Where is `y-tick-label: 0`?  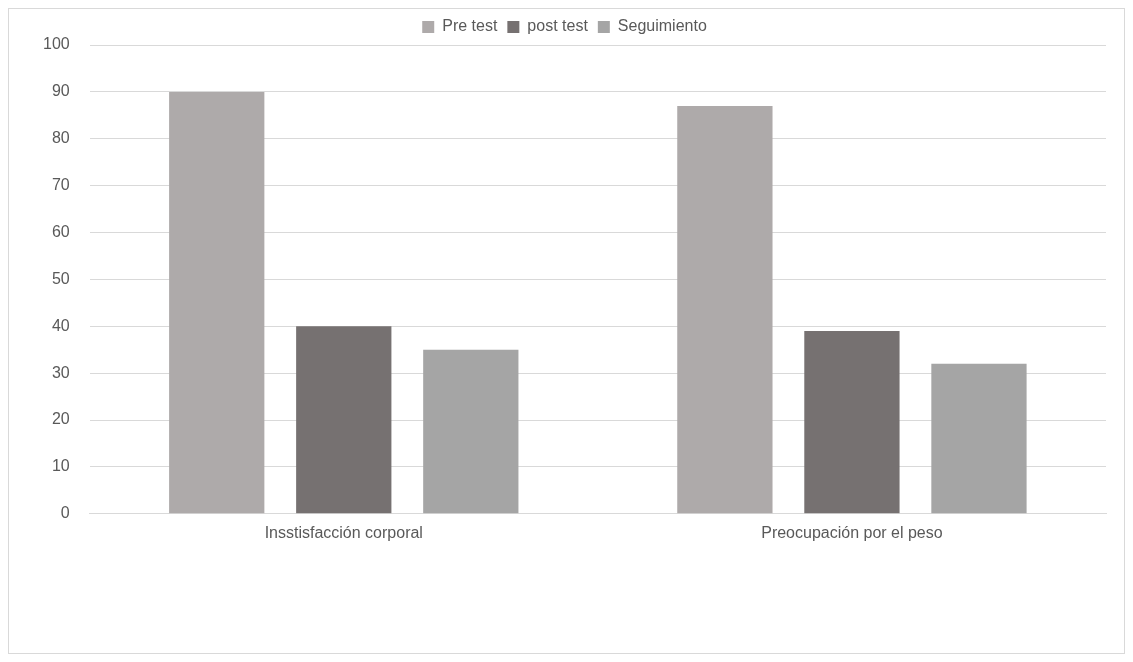 y-tick-label: 0 is located at coordinates (65, 513).